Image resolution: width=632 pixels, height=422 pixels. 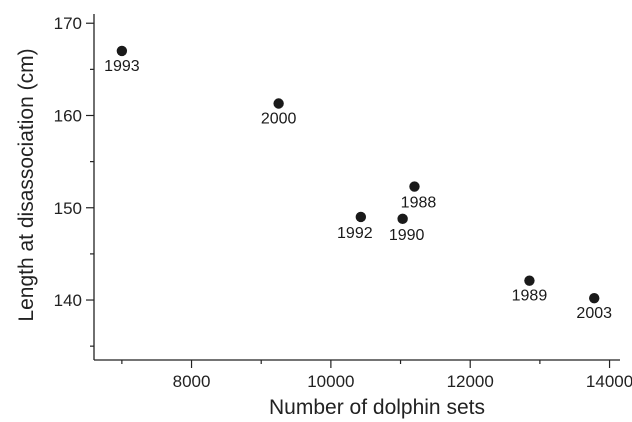 I want to click on data-point-label: 1992, so click(x=355, y=233).